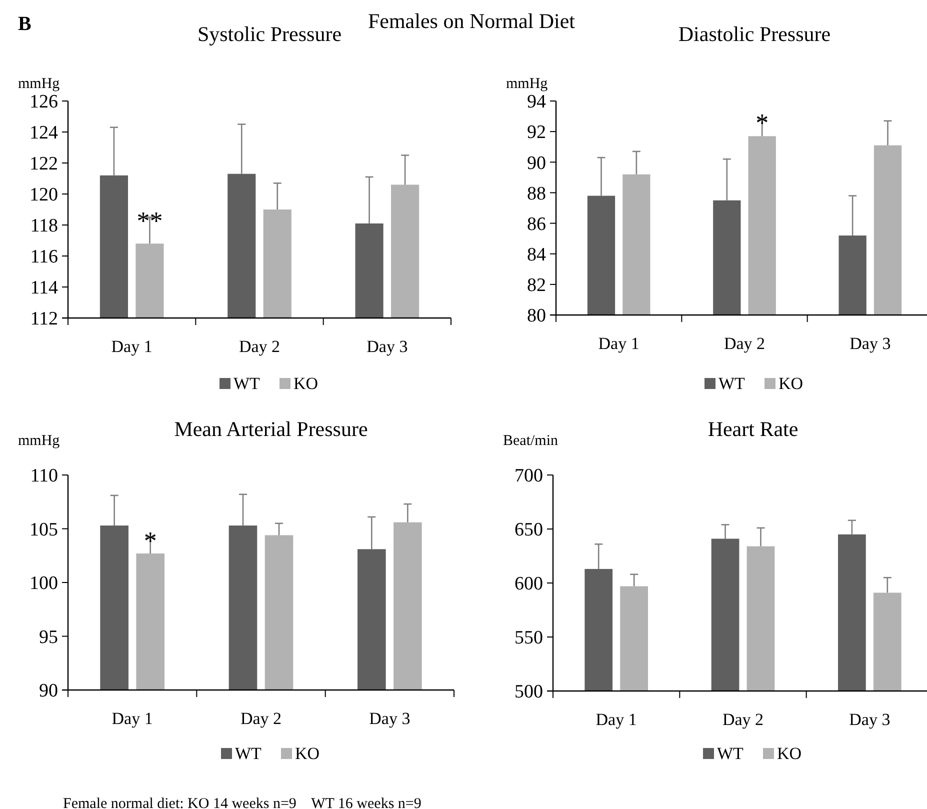 The height and width of the screenshot is (809, 927). What do you see at coordinates (536, 102) in the screenshot?
I see `y-tick-label: 94` at bounding box center [536, 102].